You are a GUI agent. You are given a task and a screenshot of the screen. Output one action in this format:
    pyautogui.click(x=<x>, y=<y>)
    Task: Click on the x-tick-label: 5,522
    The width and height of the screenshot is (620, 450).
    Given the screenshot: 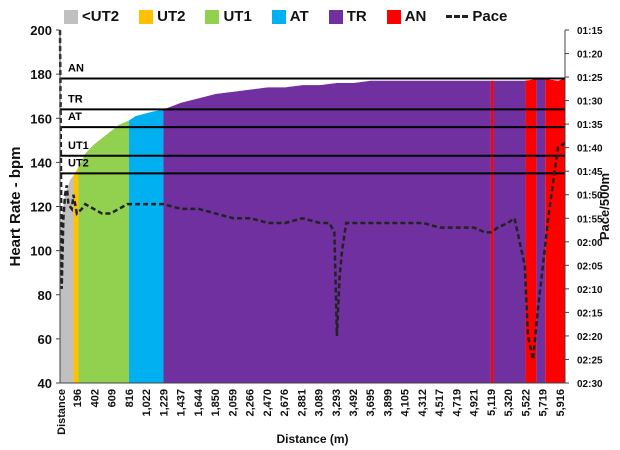 What is the action you would take?
    pyautogui.click(x=526, y=403)
    